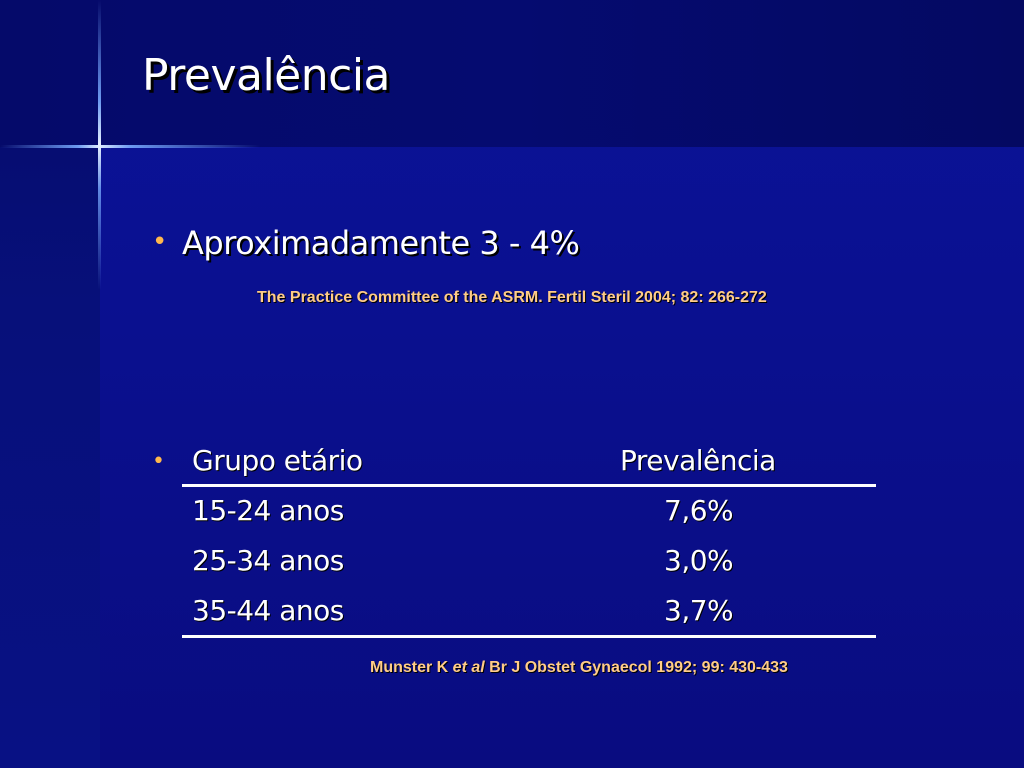 The width and height of the screenshot is (1024, 768). I want to click on citation-source: Br J Obstet Gynaecol 1992; 99: 430-433, so click(636, 667).